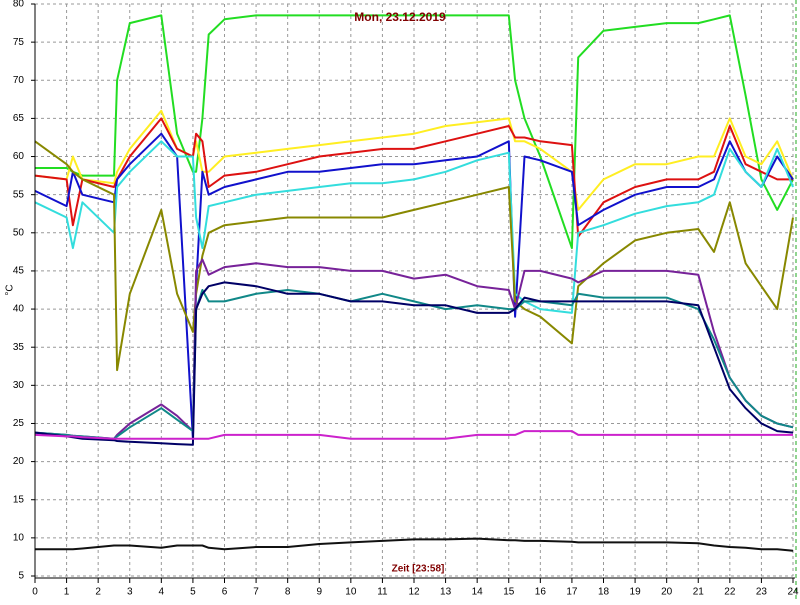 Image resolution: width=800 pixels, height=605 pixels. Describe the element at coordinates (19, 156) in the screenshot. I see `y-tick-label: 60` at that location.